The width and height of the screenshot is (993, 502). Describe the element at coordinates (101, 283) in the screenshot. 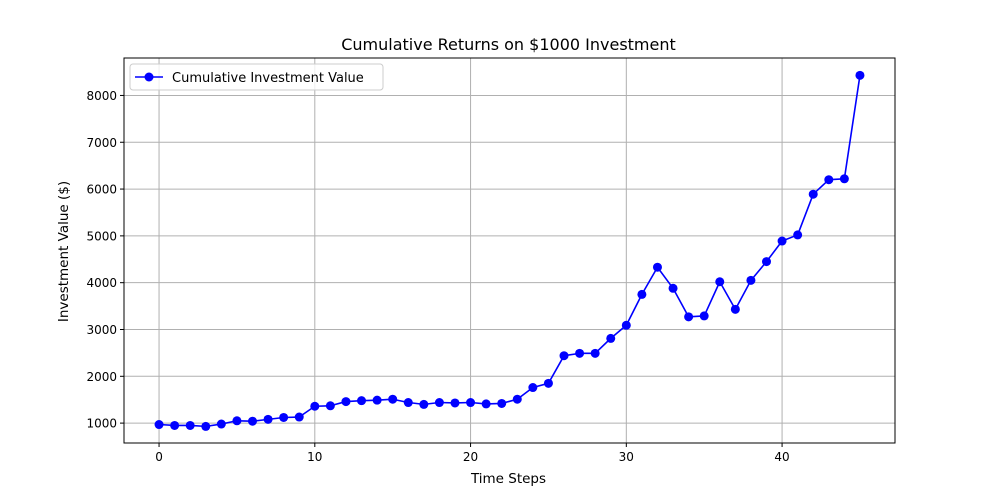

I see `y-tick-label: 4000` at that location.